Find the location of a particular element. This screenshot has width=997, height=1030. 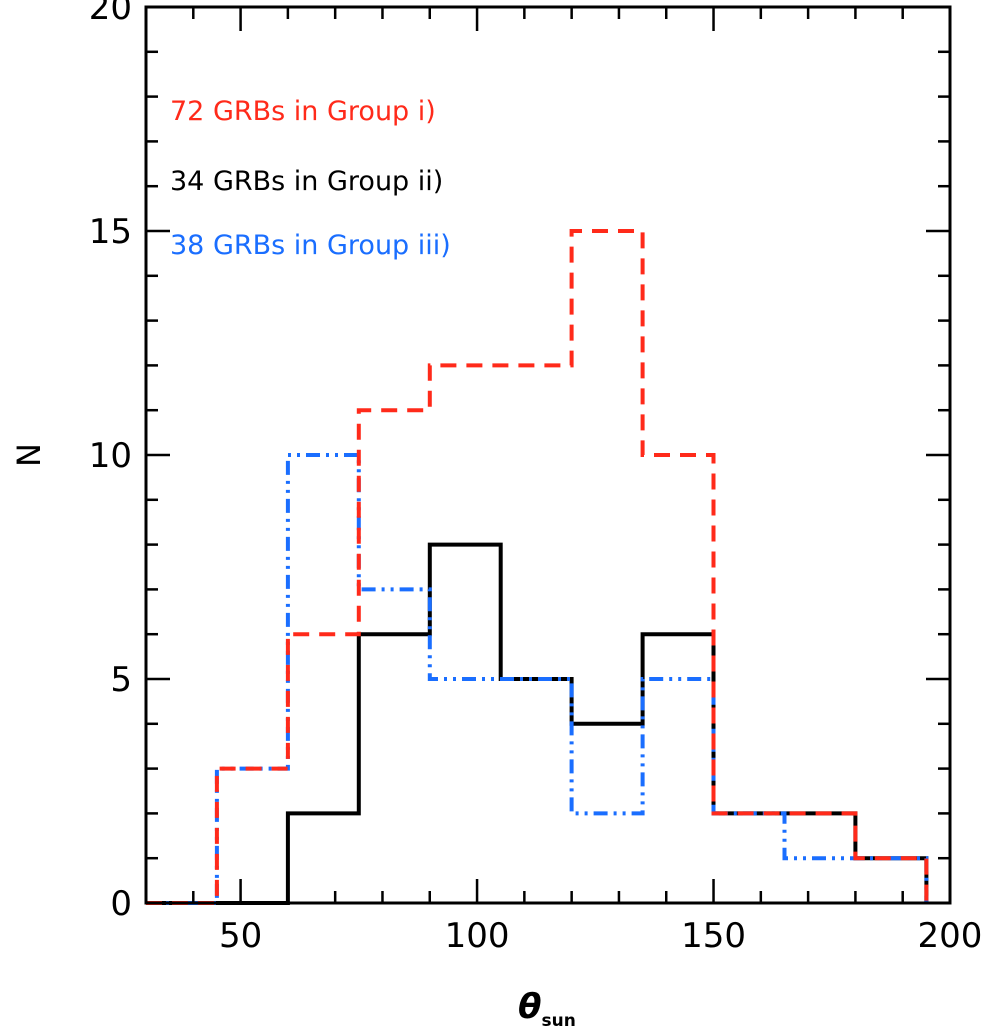

y-tick-label: 10 is located at coordinates (110, 456).